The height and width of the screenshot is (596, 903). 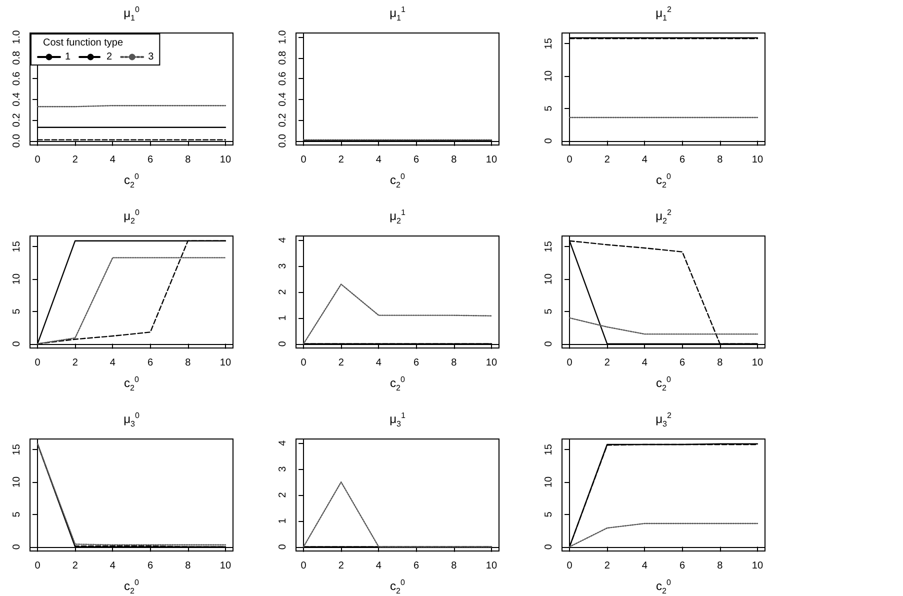 What do you see at coordinates (83, 43) in the screenshot?
I see `legend-title: Cost function type` at bounding box center [83, 43].